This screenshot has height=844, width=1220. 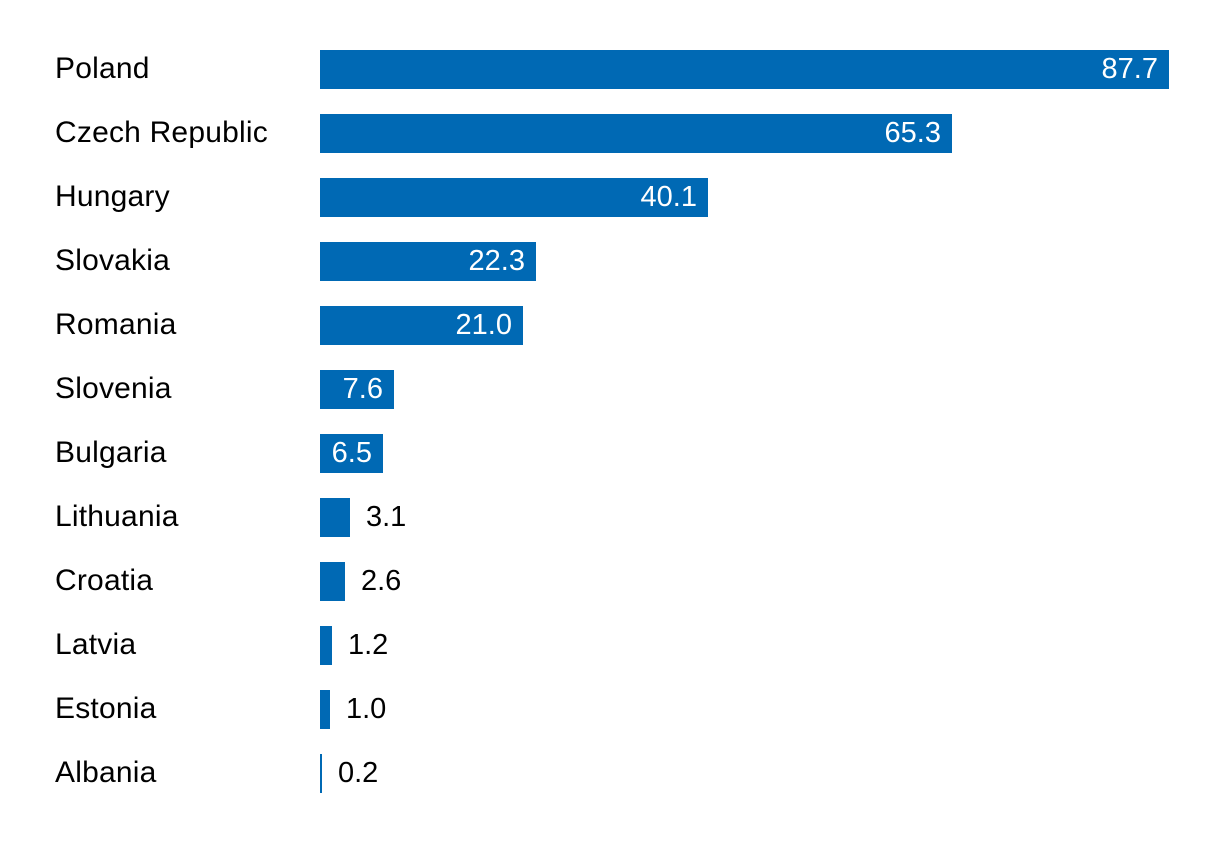 I want to click on chart-row: Lithuania 3.1, so click(x=610, y=517).